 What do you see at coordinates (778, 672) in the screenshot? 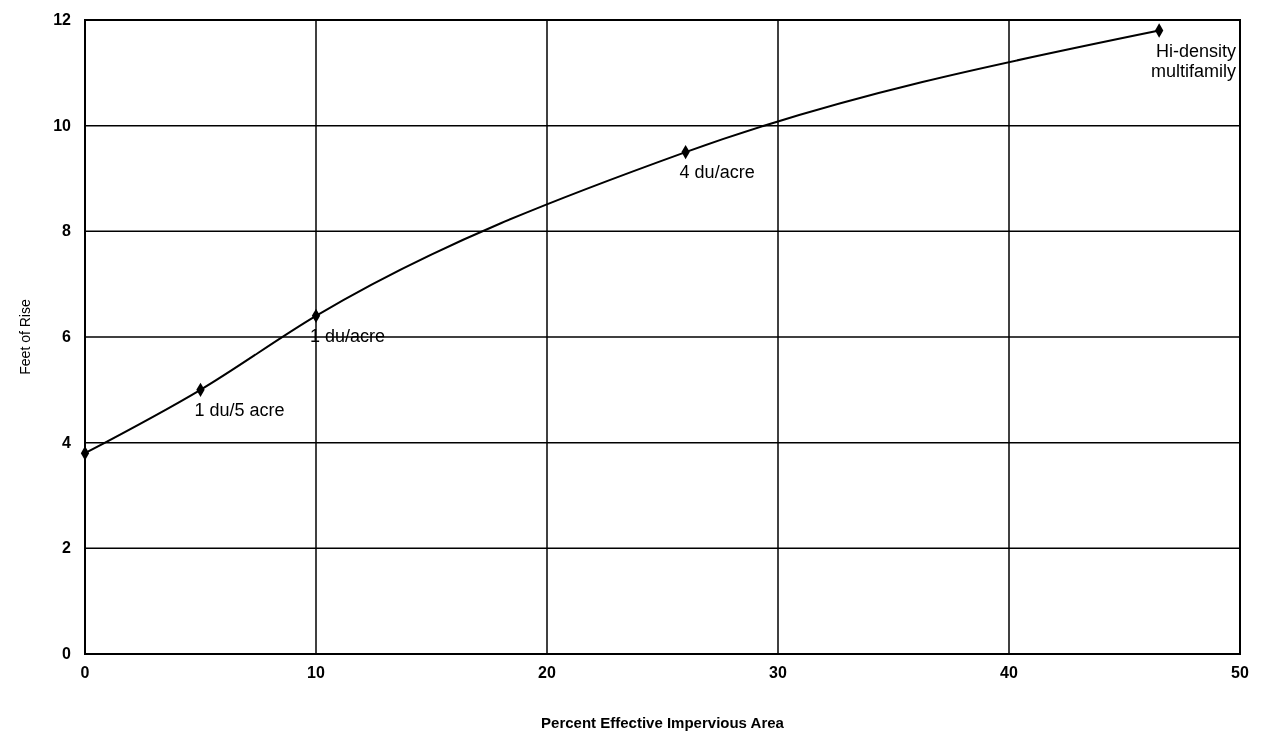
I see `x-tick-label: 30` at bounding box center [778, 672].